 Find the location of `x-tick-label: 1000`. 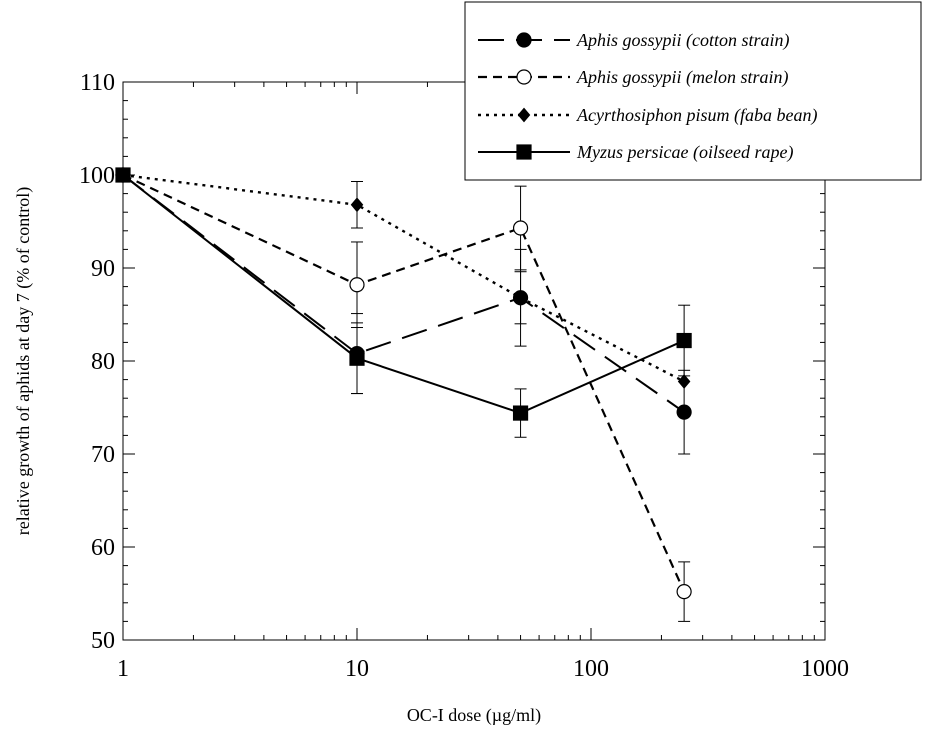

x-tick-label: 1000 is located at coordinates (825, 669).